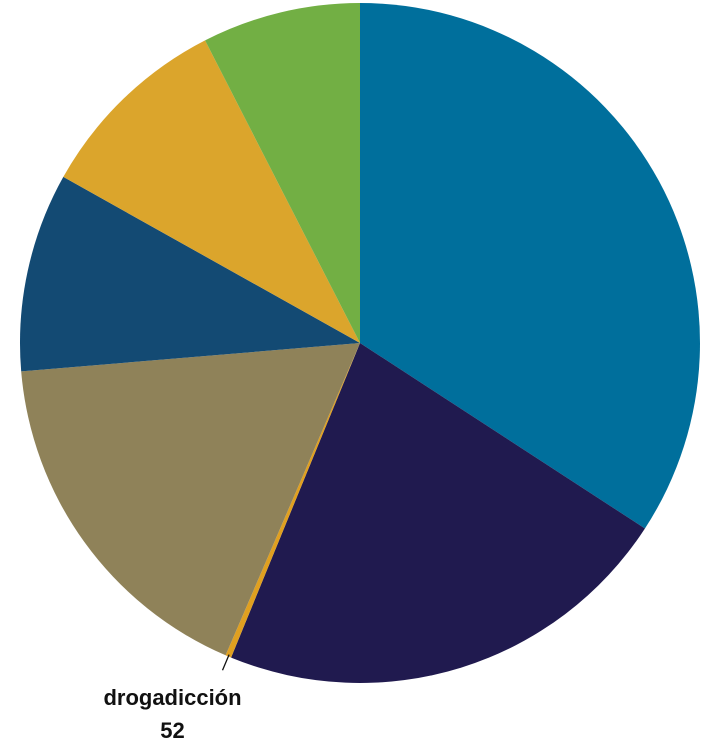 The width and height of the screenshot is (718, 748). What do you see at coordinates (172, 697) in the screenshot?
I see `slice-label: drogadicción` at bounding box center [172, 697].